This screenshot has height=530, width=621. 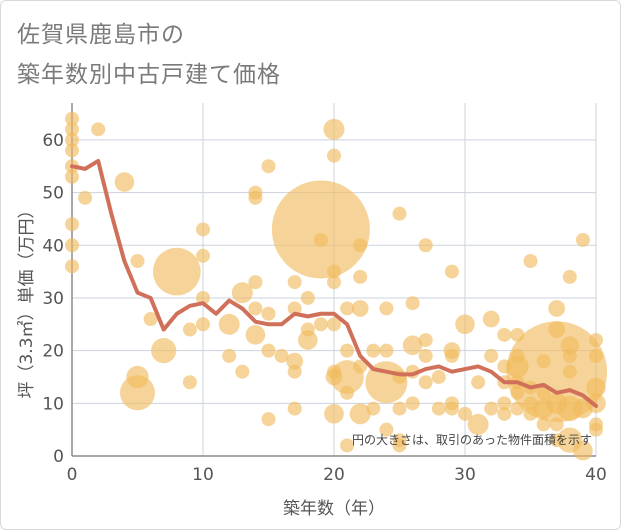 I want to click on y-tick-label: 50, so click(x=53, y=194).